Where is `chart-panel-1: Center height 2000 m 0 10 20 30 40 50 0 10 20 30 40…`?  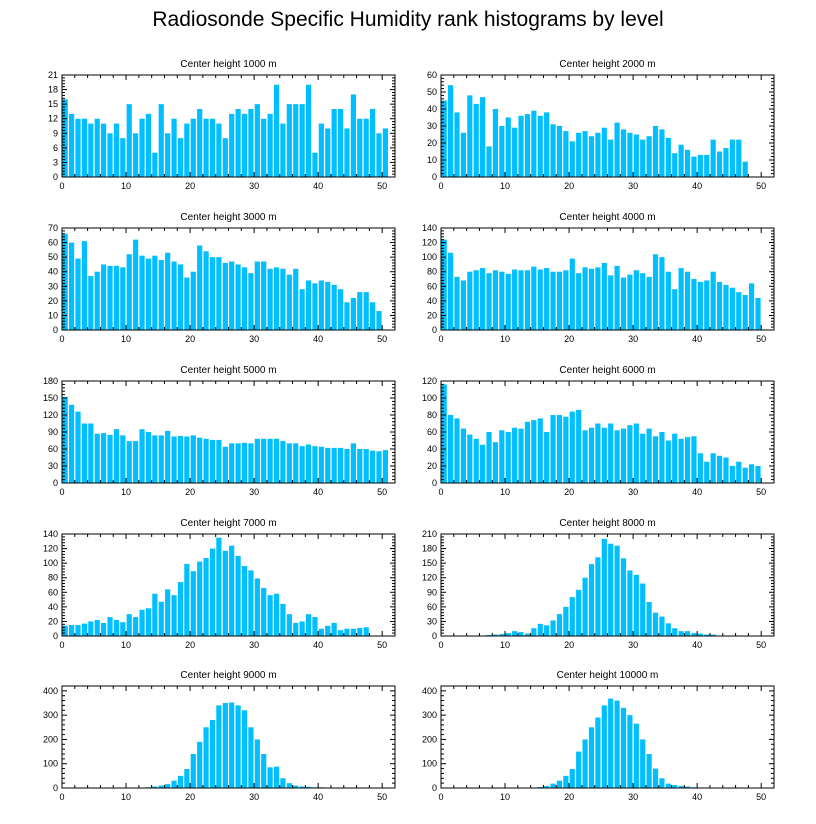
chart-panel-1: Center height 2000 m 0 10 20 30 40 50 0 10 20 30 40… is located at coordinates (601, 125).